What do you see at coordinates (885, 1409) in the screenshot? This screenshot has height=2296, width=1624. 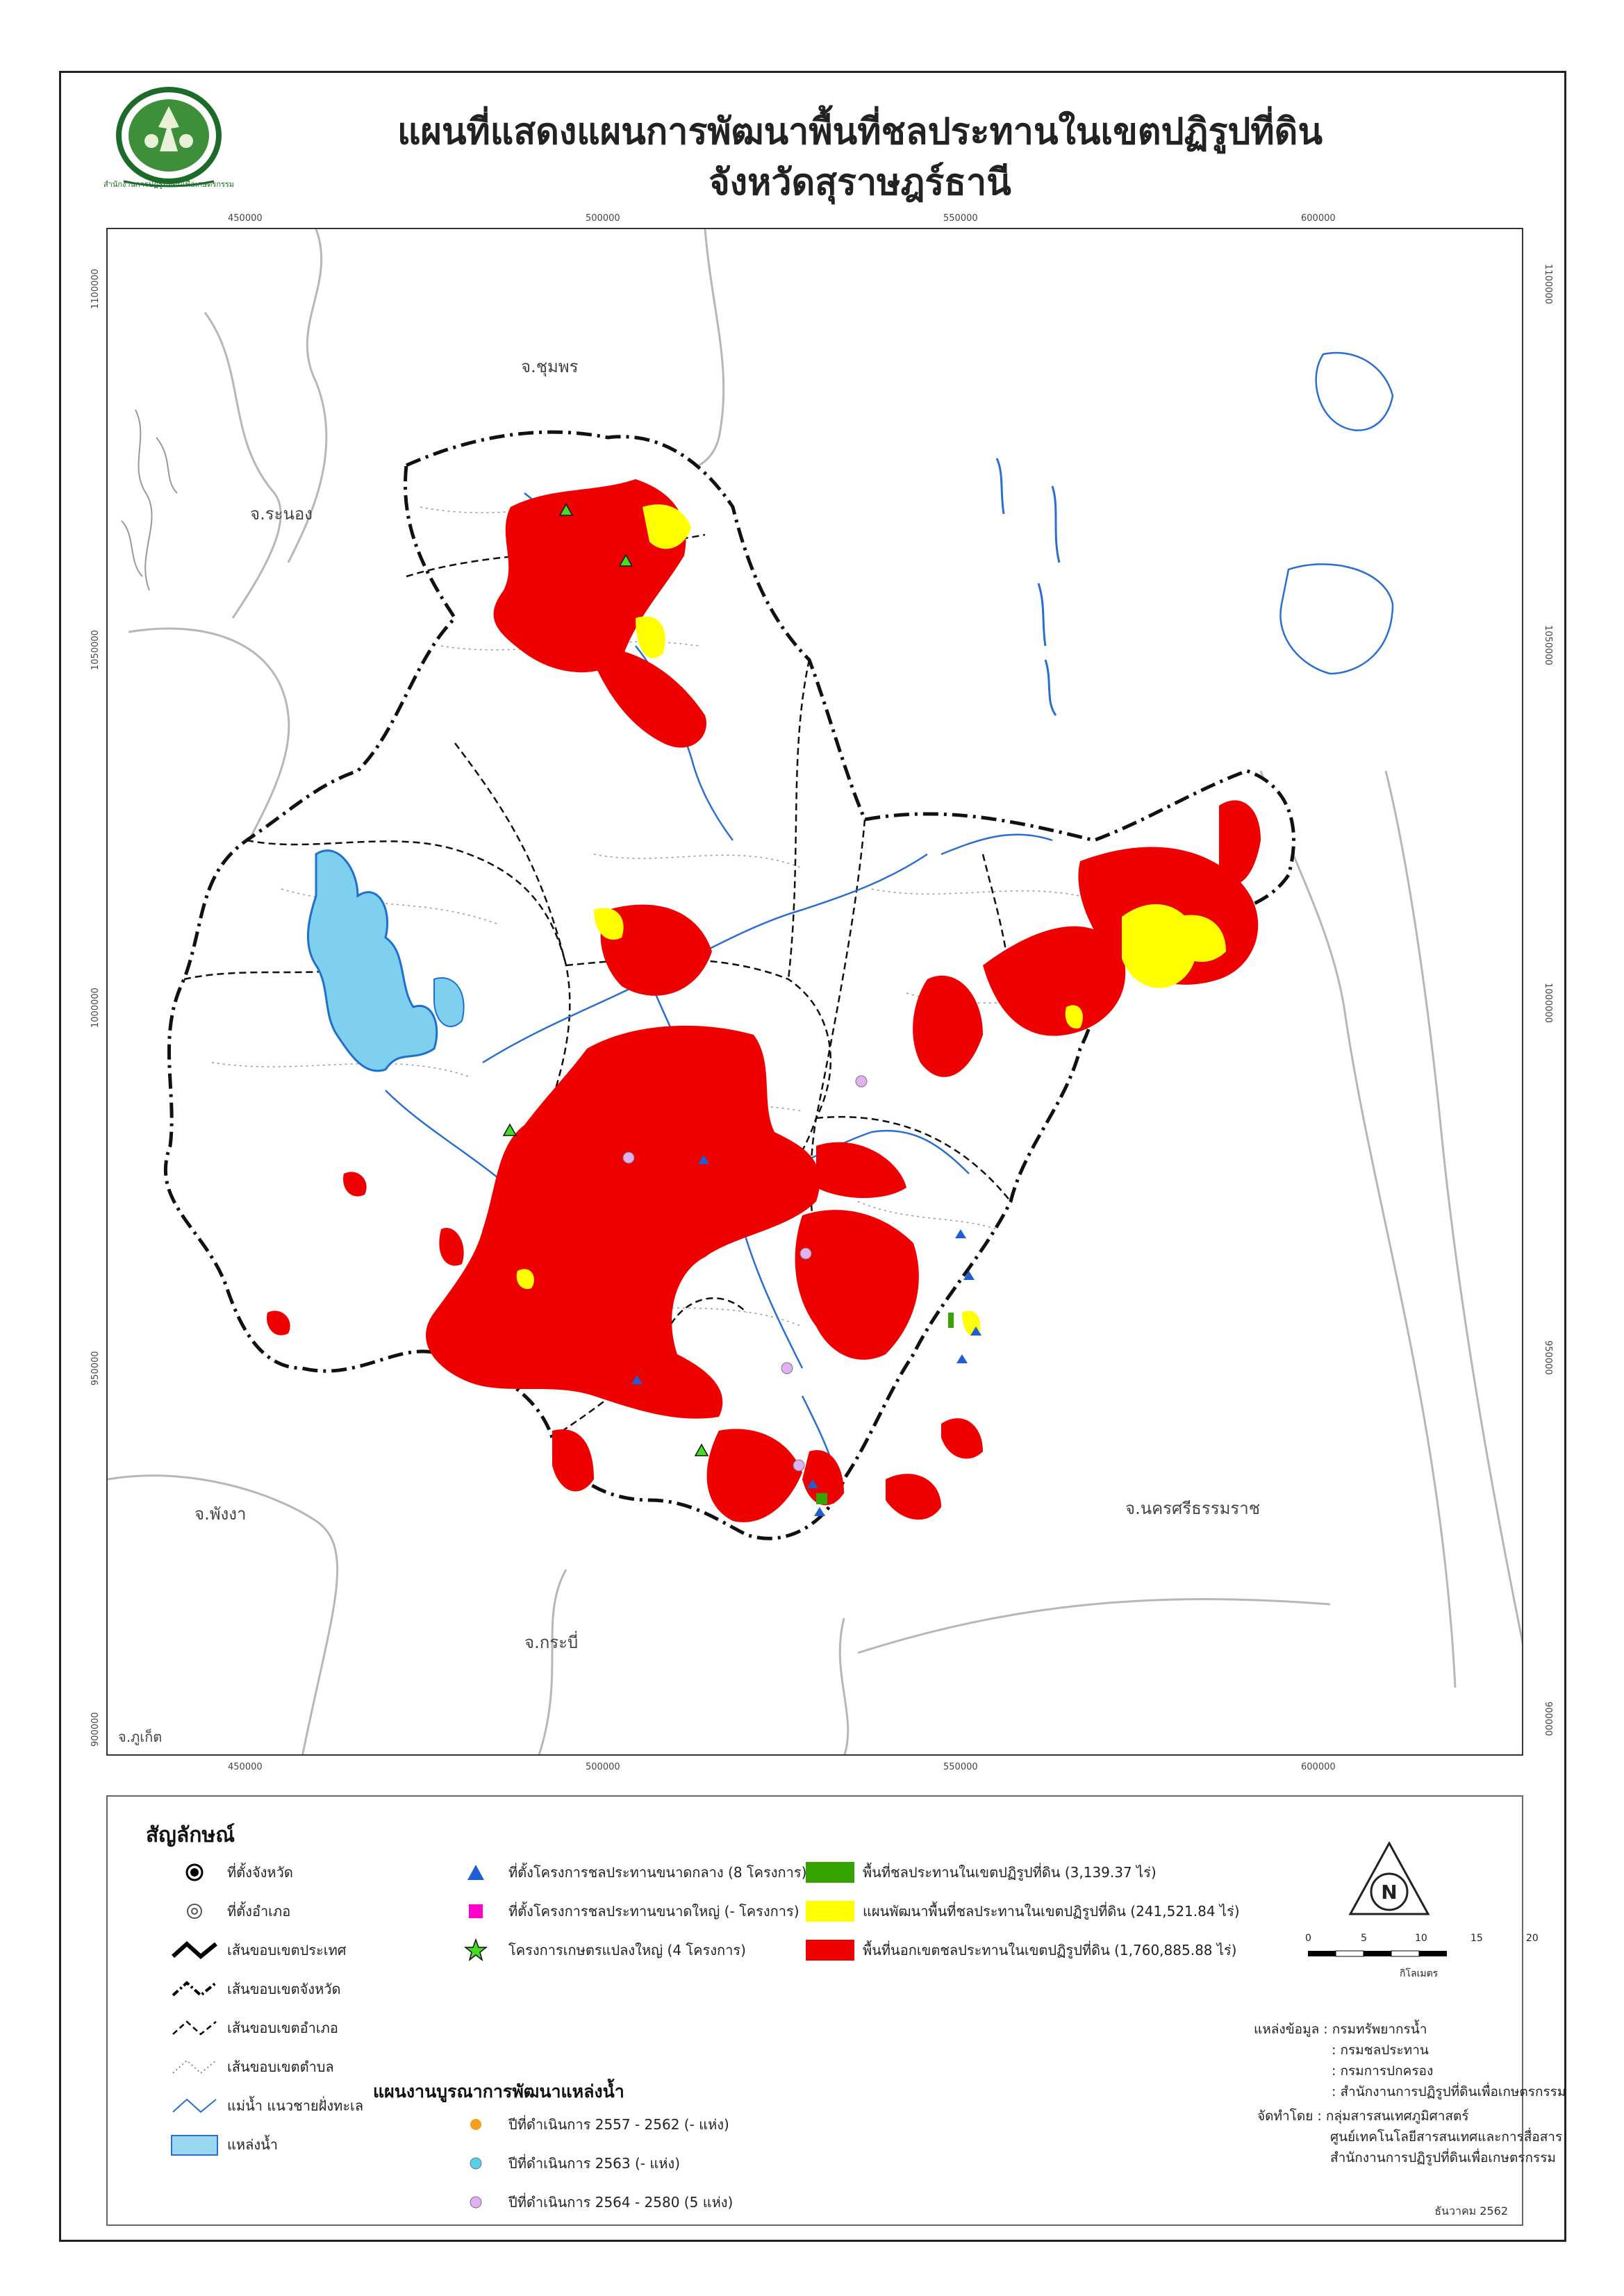 I see `area-irrigated` at bounding box center [885, 1409].